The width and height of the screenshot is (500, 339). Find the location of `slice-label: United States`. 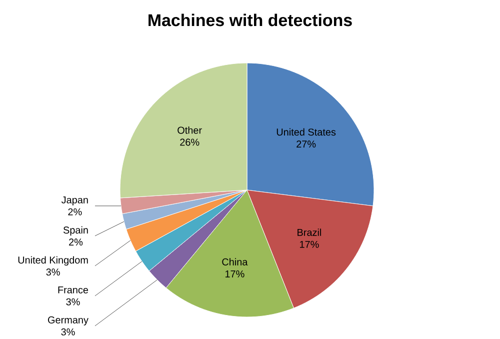

slice-label: United States is located at coordinates (306, 132).